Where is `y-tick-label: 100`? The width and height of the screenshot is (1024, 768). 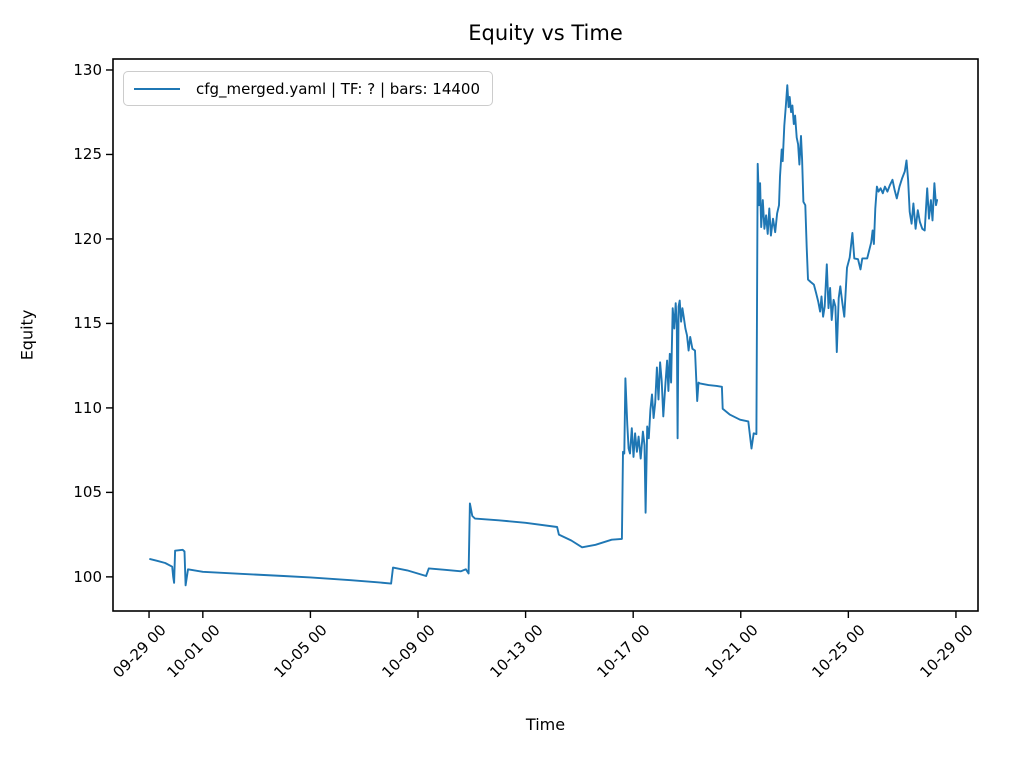 y-tick-label: 100 is located at coordinates (87, 576).